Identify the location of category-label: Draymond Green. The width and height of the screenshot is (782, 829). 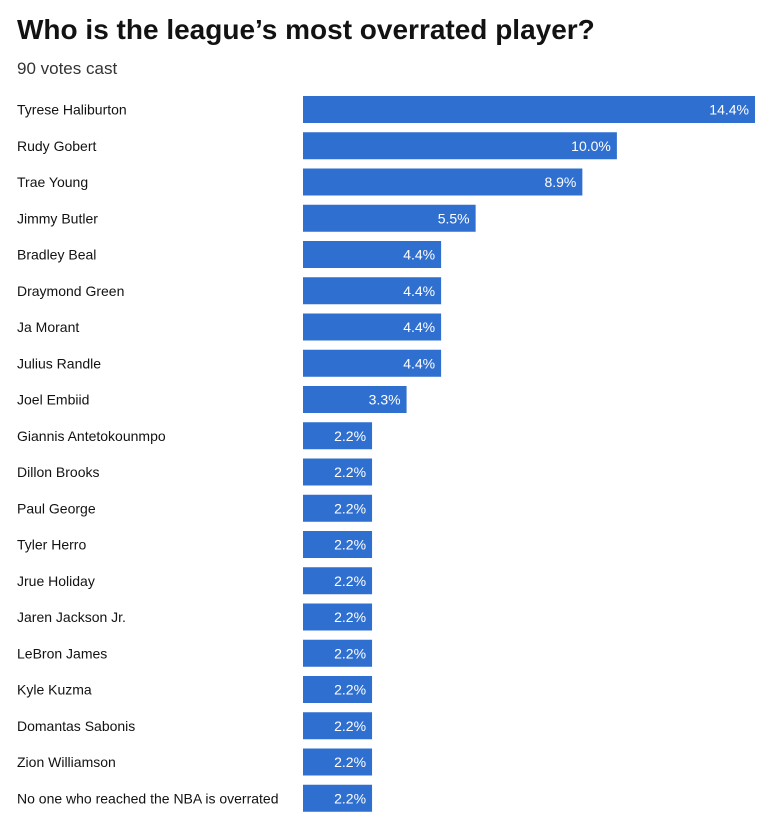
(70, 291).